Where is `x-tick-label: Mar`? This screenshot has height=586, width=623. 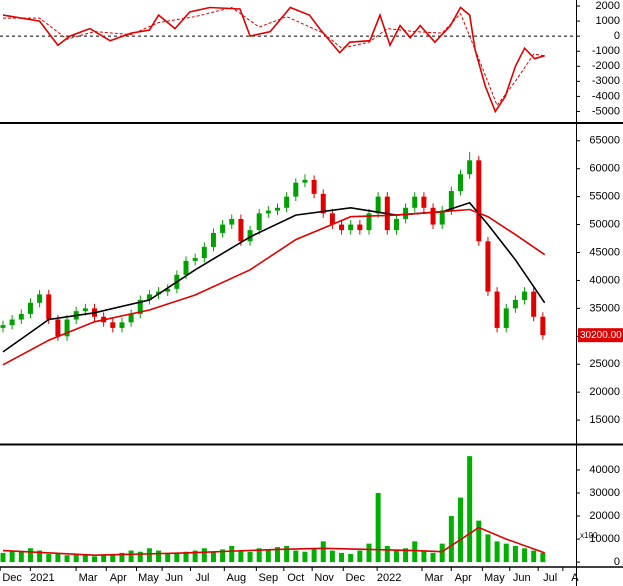
x-tick-label: Mar is located at coordinates (433, 578).